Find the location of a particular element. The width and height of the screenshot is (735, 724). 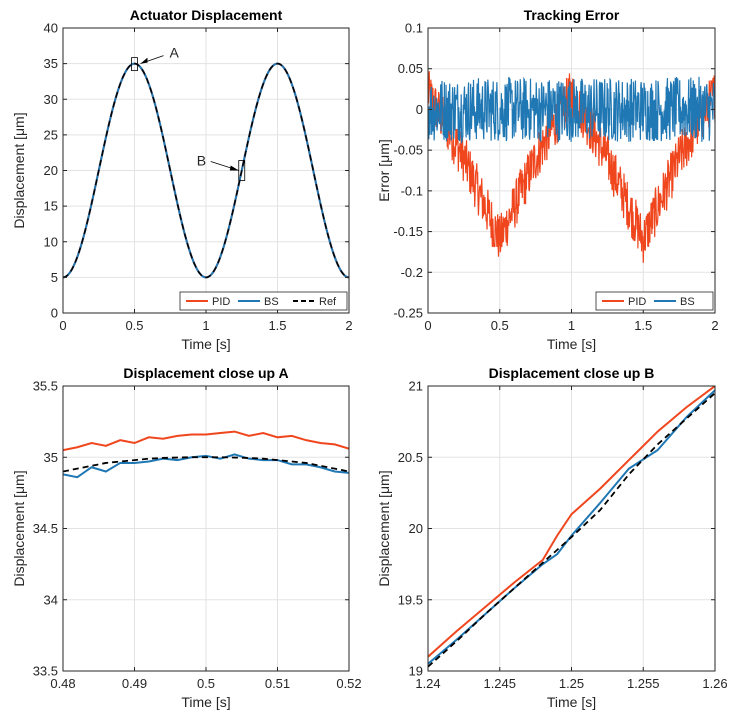

x-tick-label: 1.245 is located at coordinates (499, 683).